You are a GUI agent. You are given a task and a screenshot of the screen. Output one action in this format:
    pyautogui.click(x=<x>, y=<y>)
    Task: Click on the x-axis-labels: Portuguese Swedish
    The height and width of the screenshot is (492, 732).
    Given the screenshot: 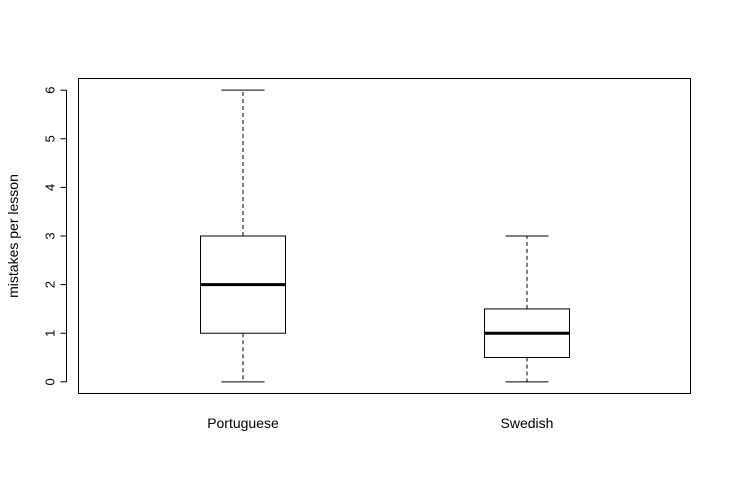 What is the action you would take?
    pyautogui.click(x=380, y=423)
    